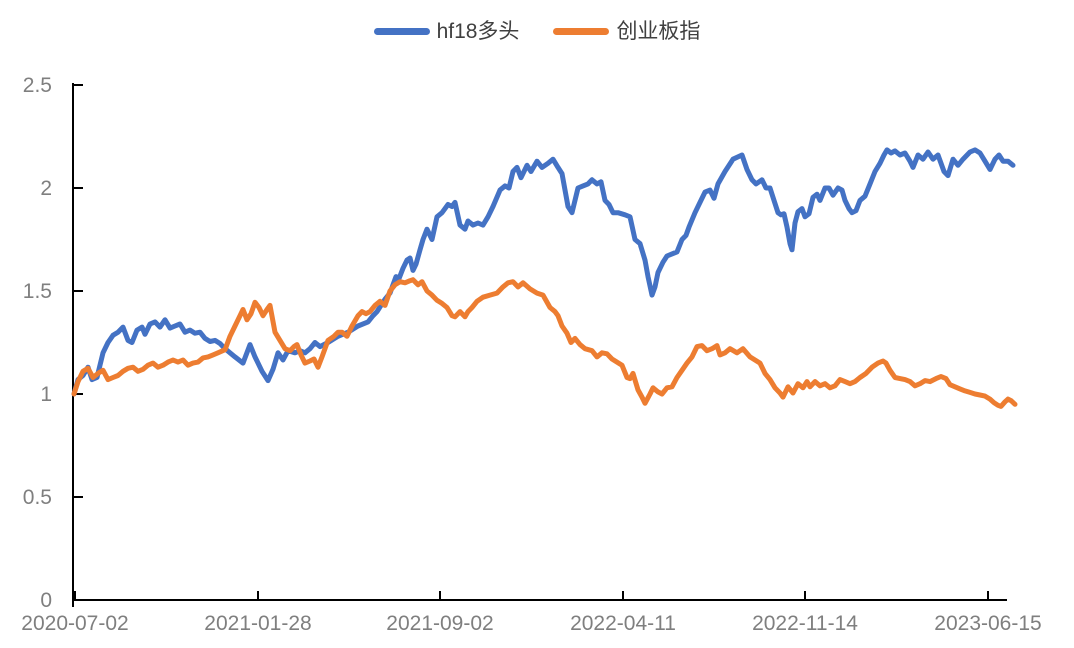 This screenshot has height=648, width=1074. I want to click on x-axis-tick-label: 2022-11-14, so click(805, 623).